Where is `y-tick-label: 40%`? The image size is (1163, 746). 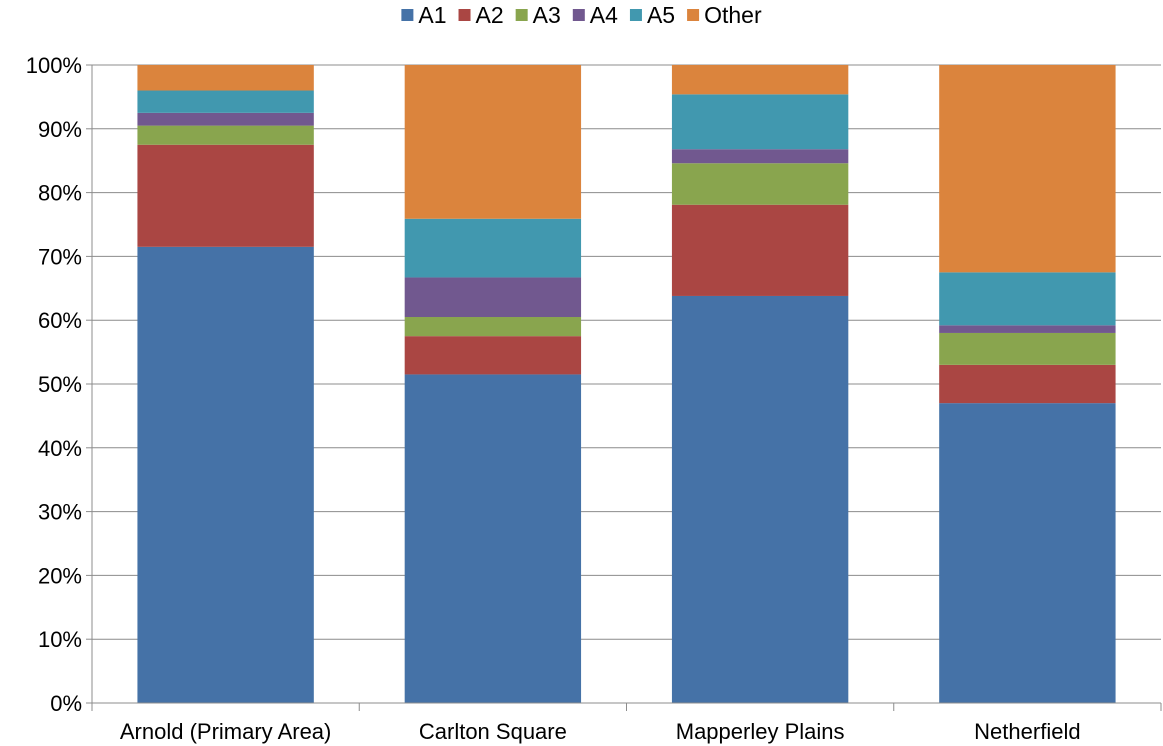
y-tick-label: 40% is located at coordinates (60, 448).